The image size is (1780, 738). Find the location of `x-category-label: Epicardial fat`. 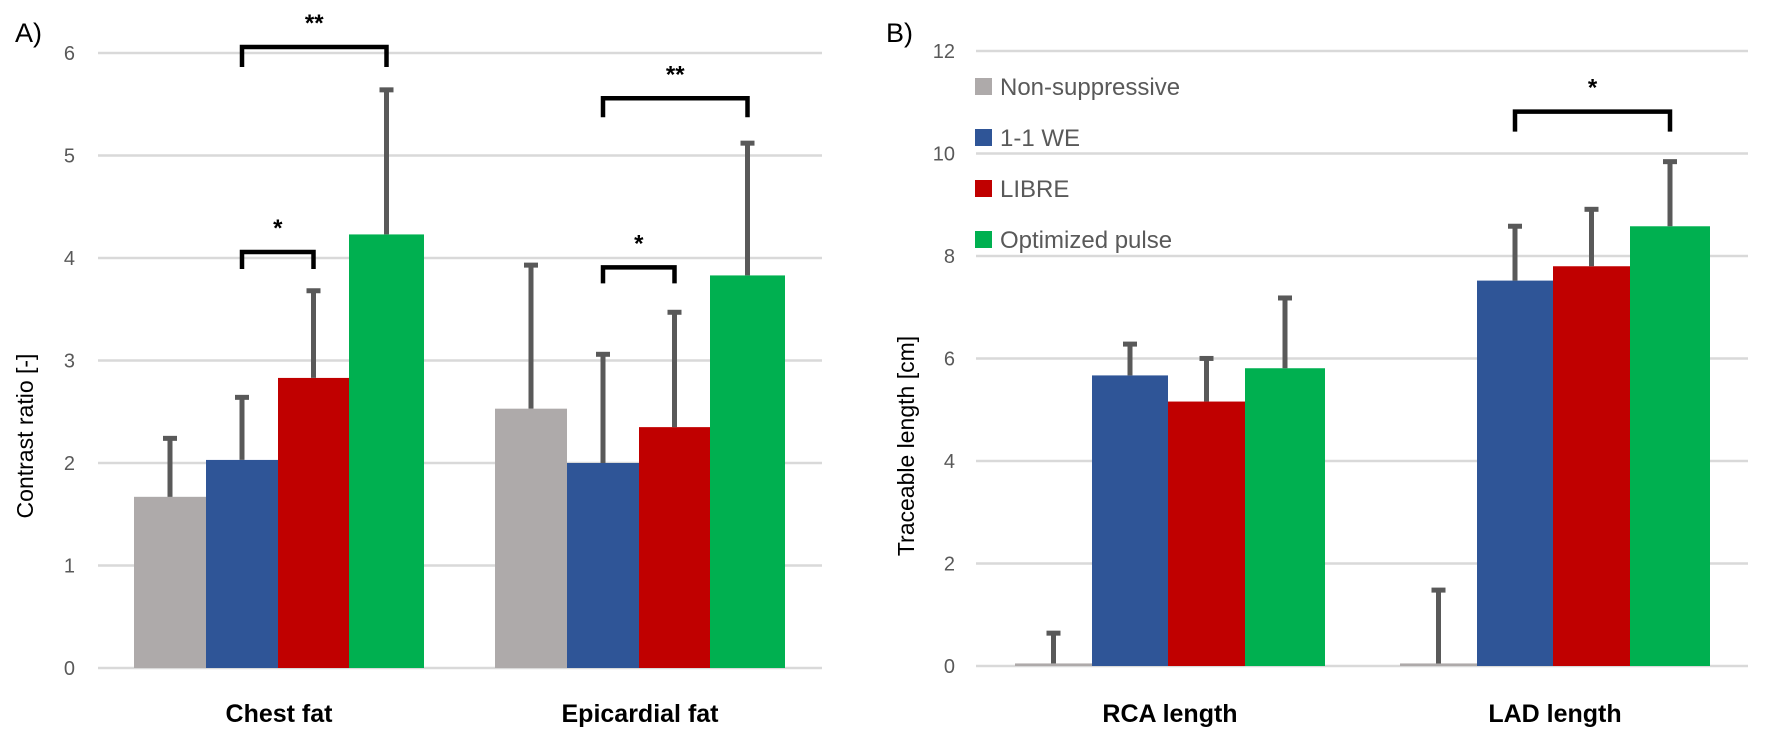

x-category-label: Epicardial fat is located at coordinates (641, 714).